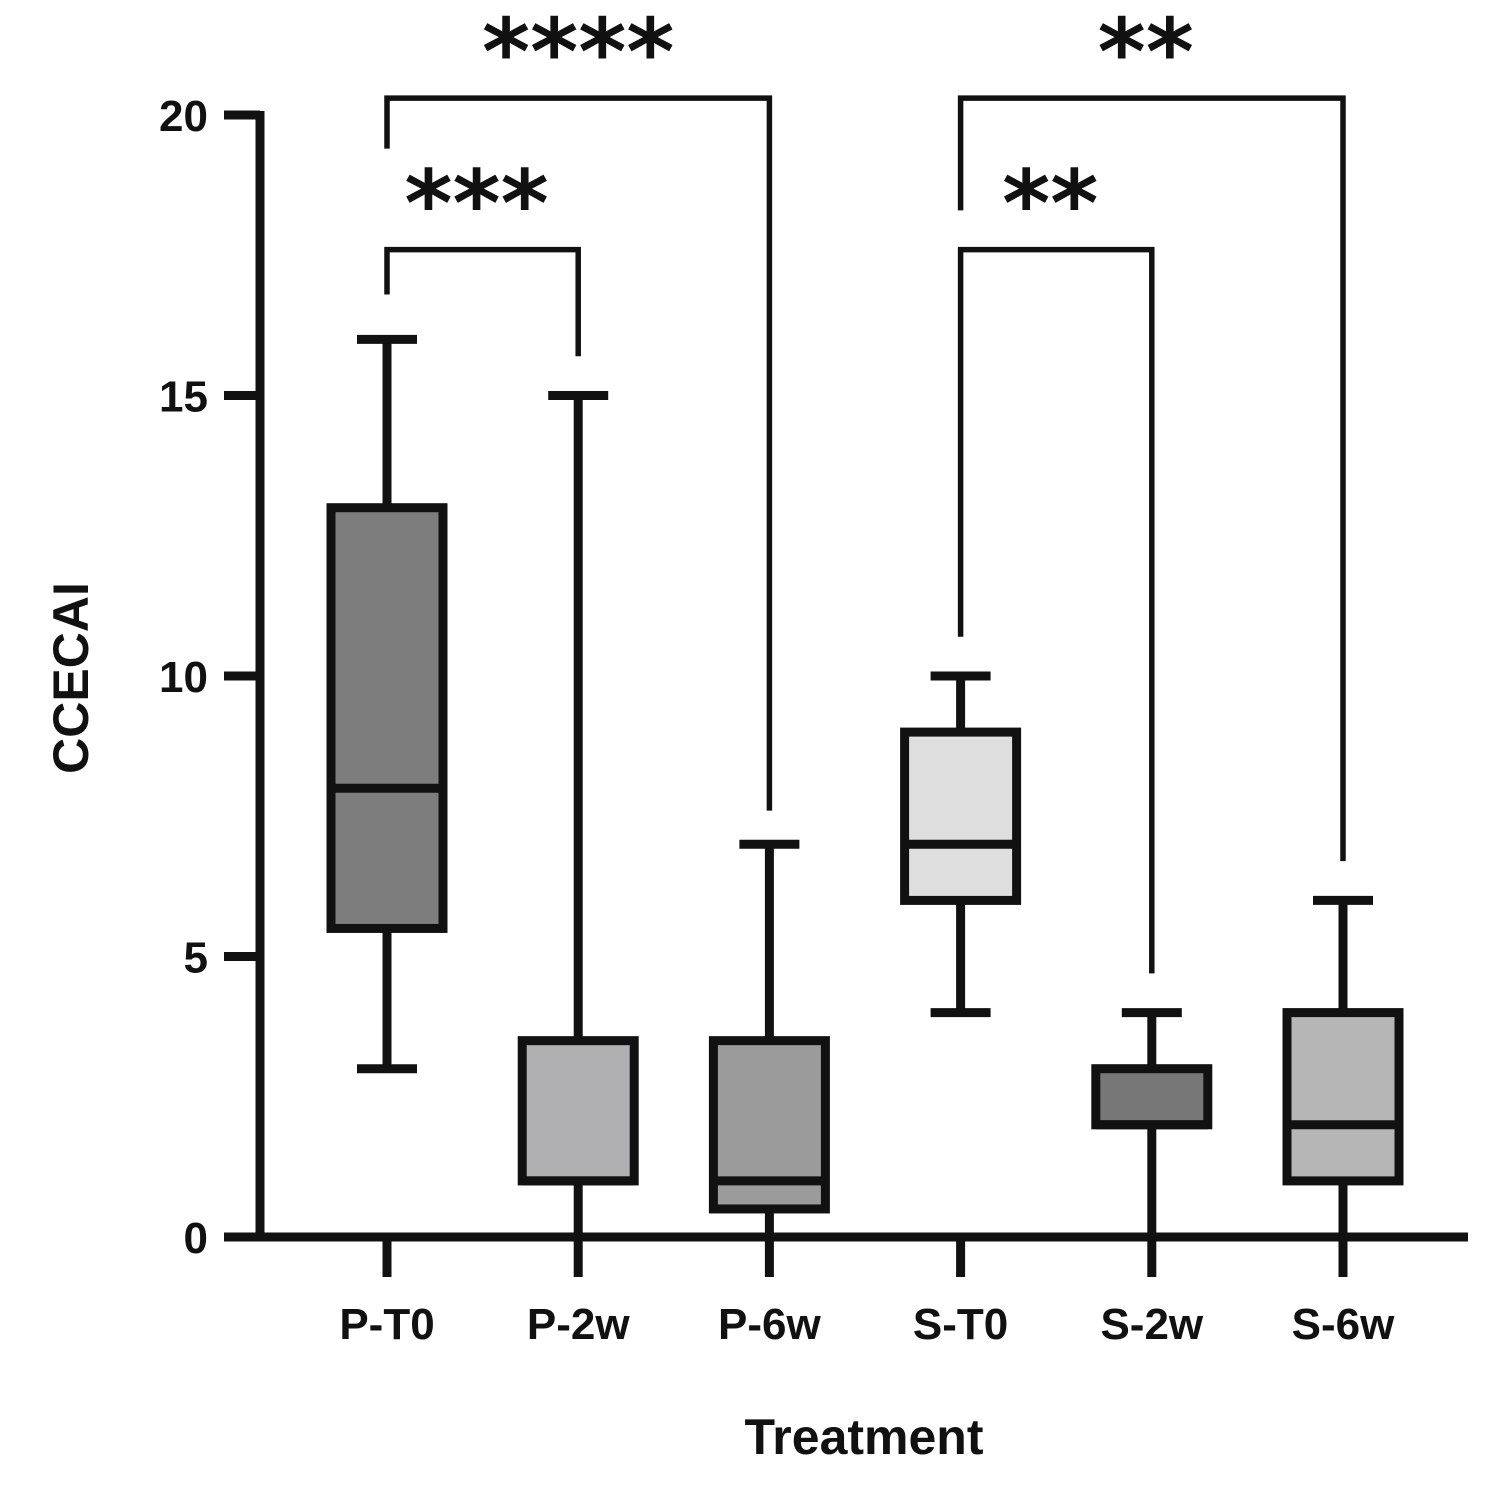  I want to click on significance-label-S-T0-S-6w: **, so click(1146, 53).